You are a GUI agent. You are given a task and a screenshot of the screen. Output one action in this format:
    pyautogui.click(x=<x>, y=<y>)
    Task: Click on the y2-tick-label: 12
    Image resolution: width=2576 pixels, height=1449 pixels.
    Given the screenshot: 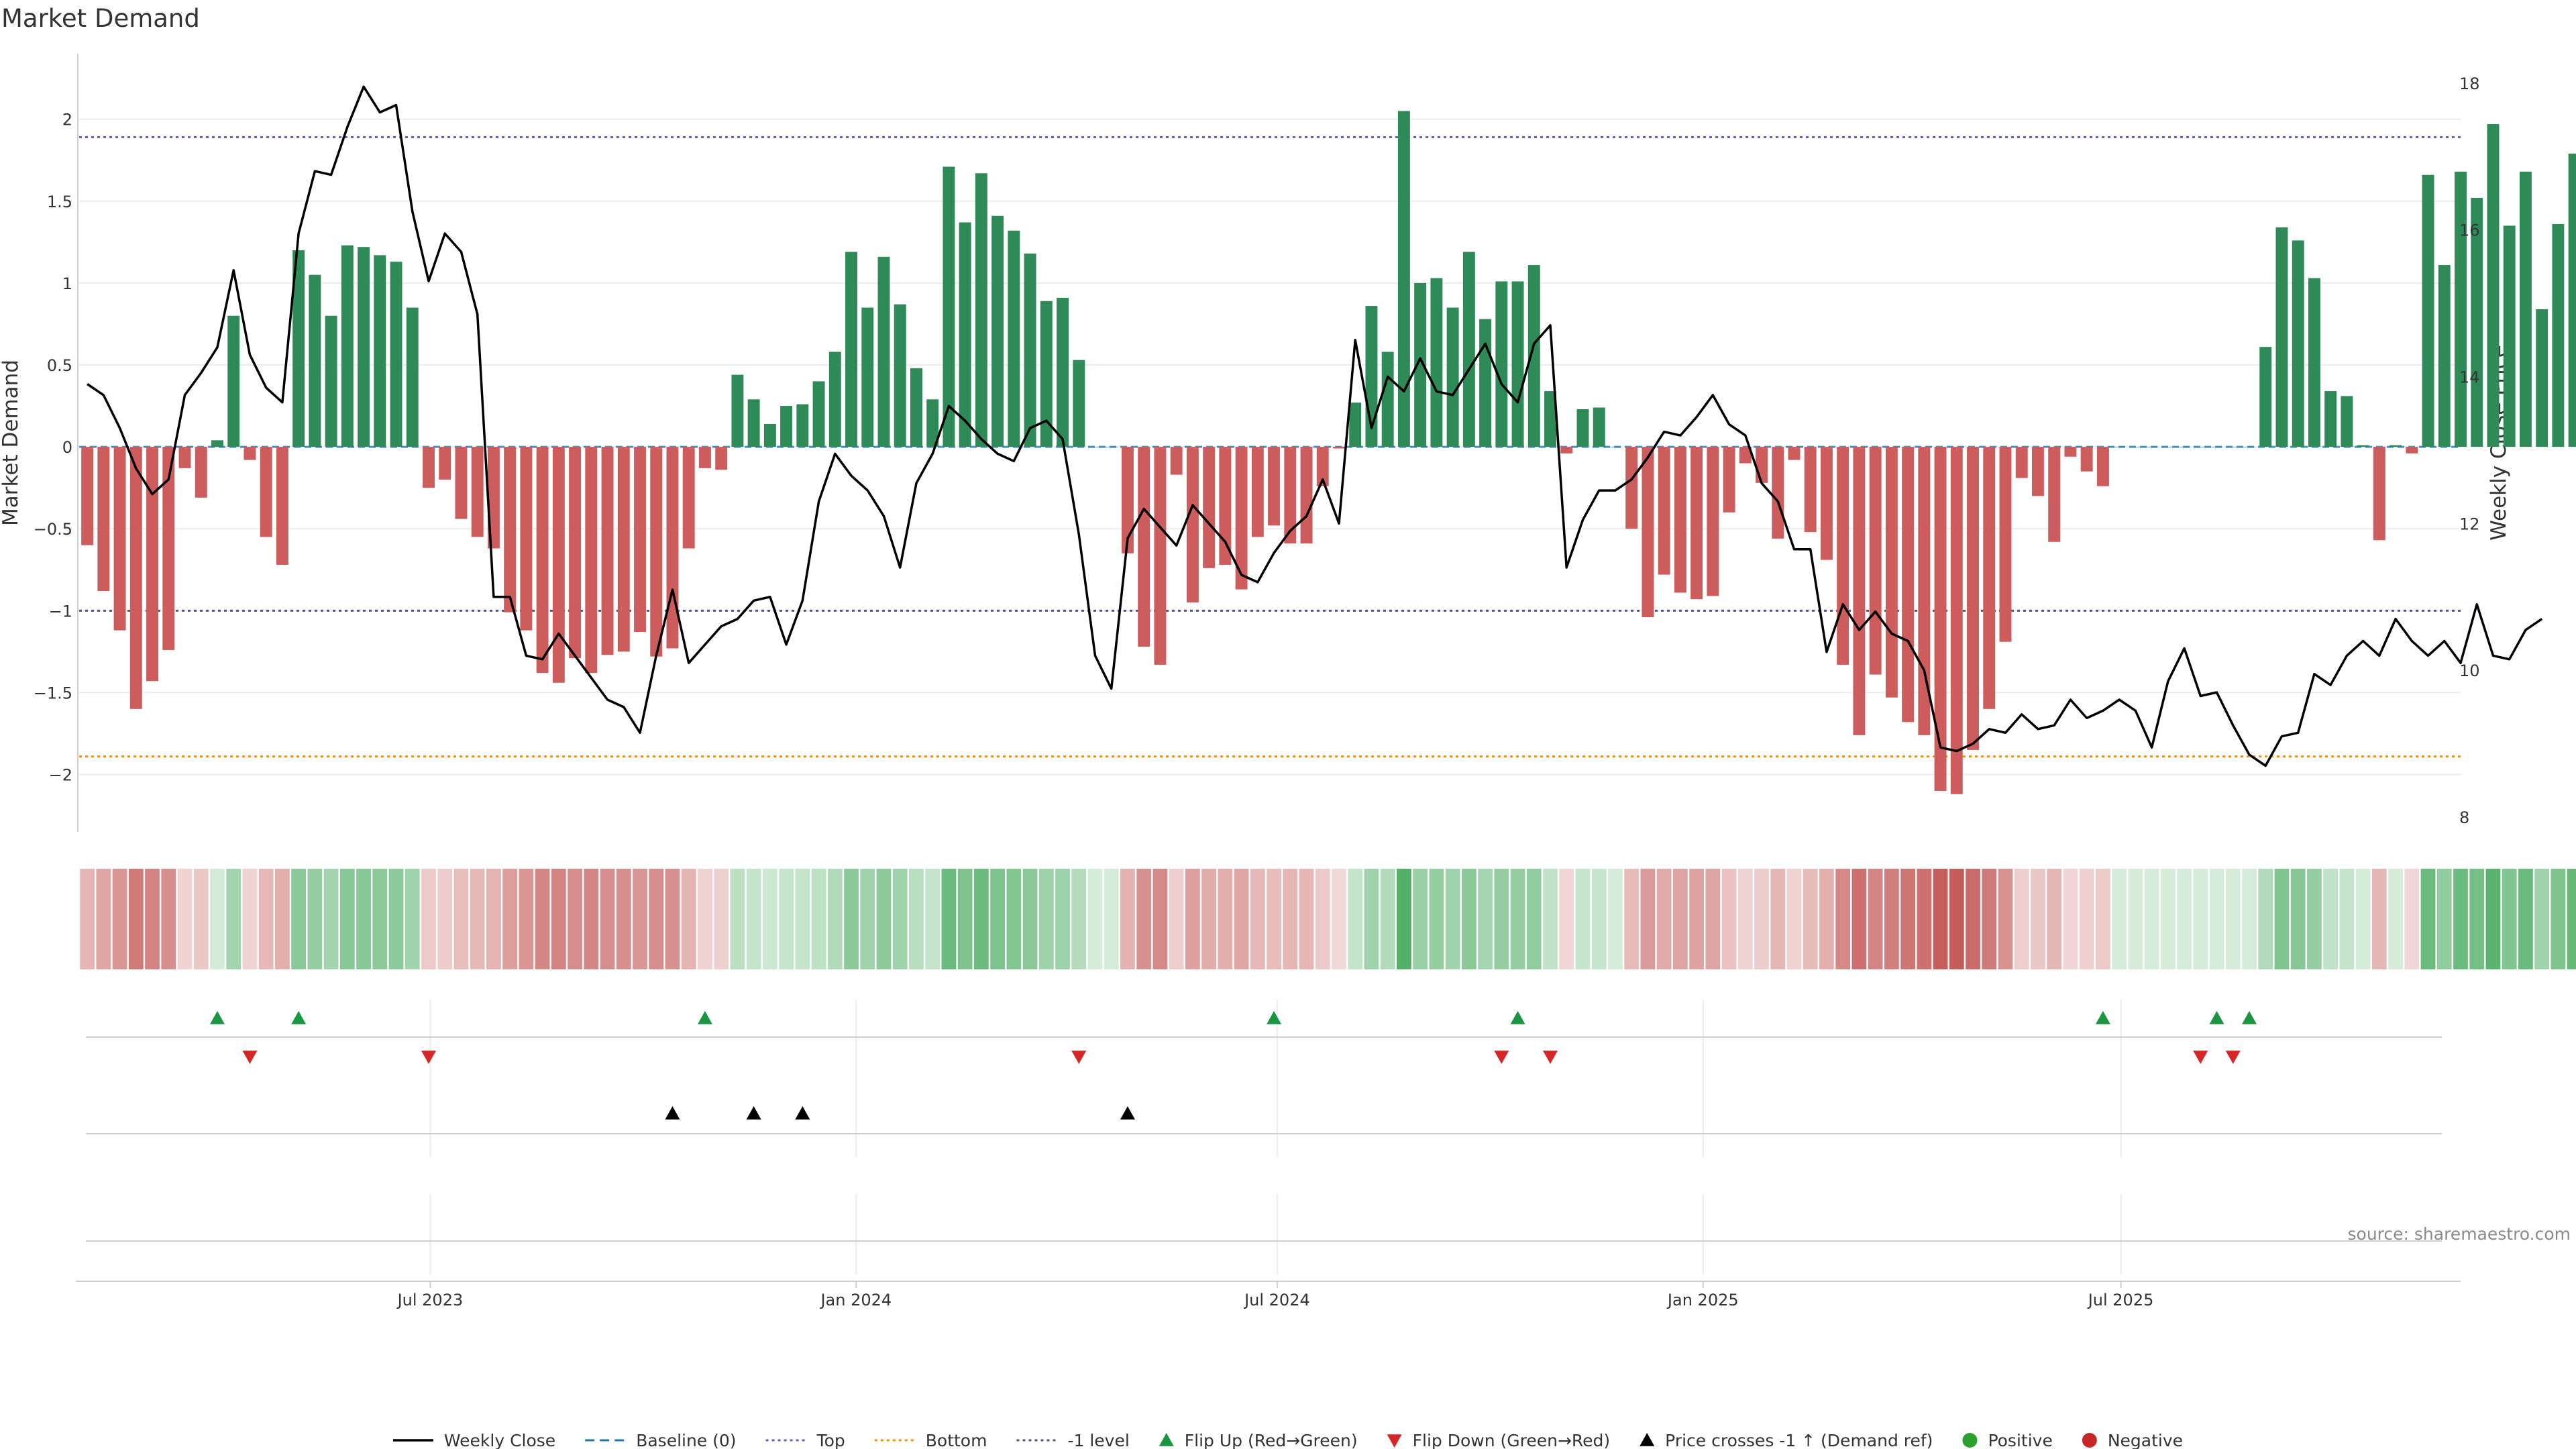 What is the action you would take?
    pyautogui.click(x=2469, y=524)
    